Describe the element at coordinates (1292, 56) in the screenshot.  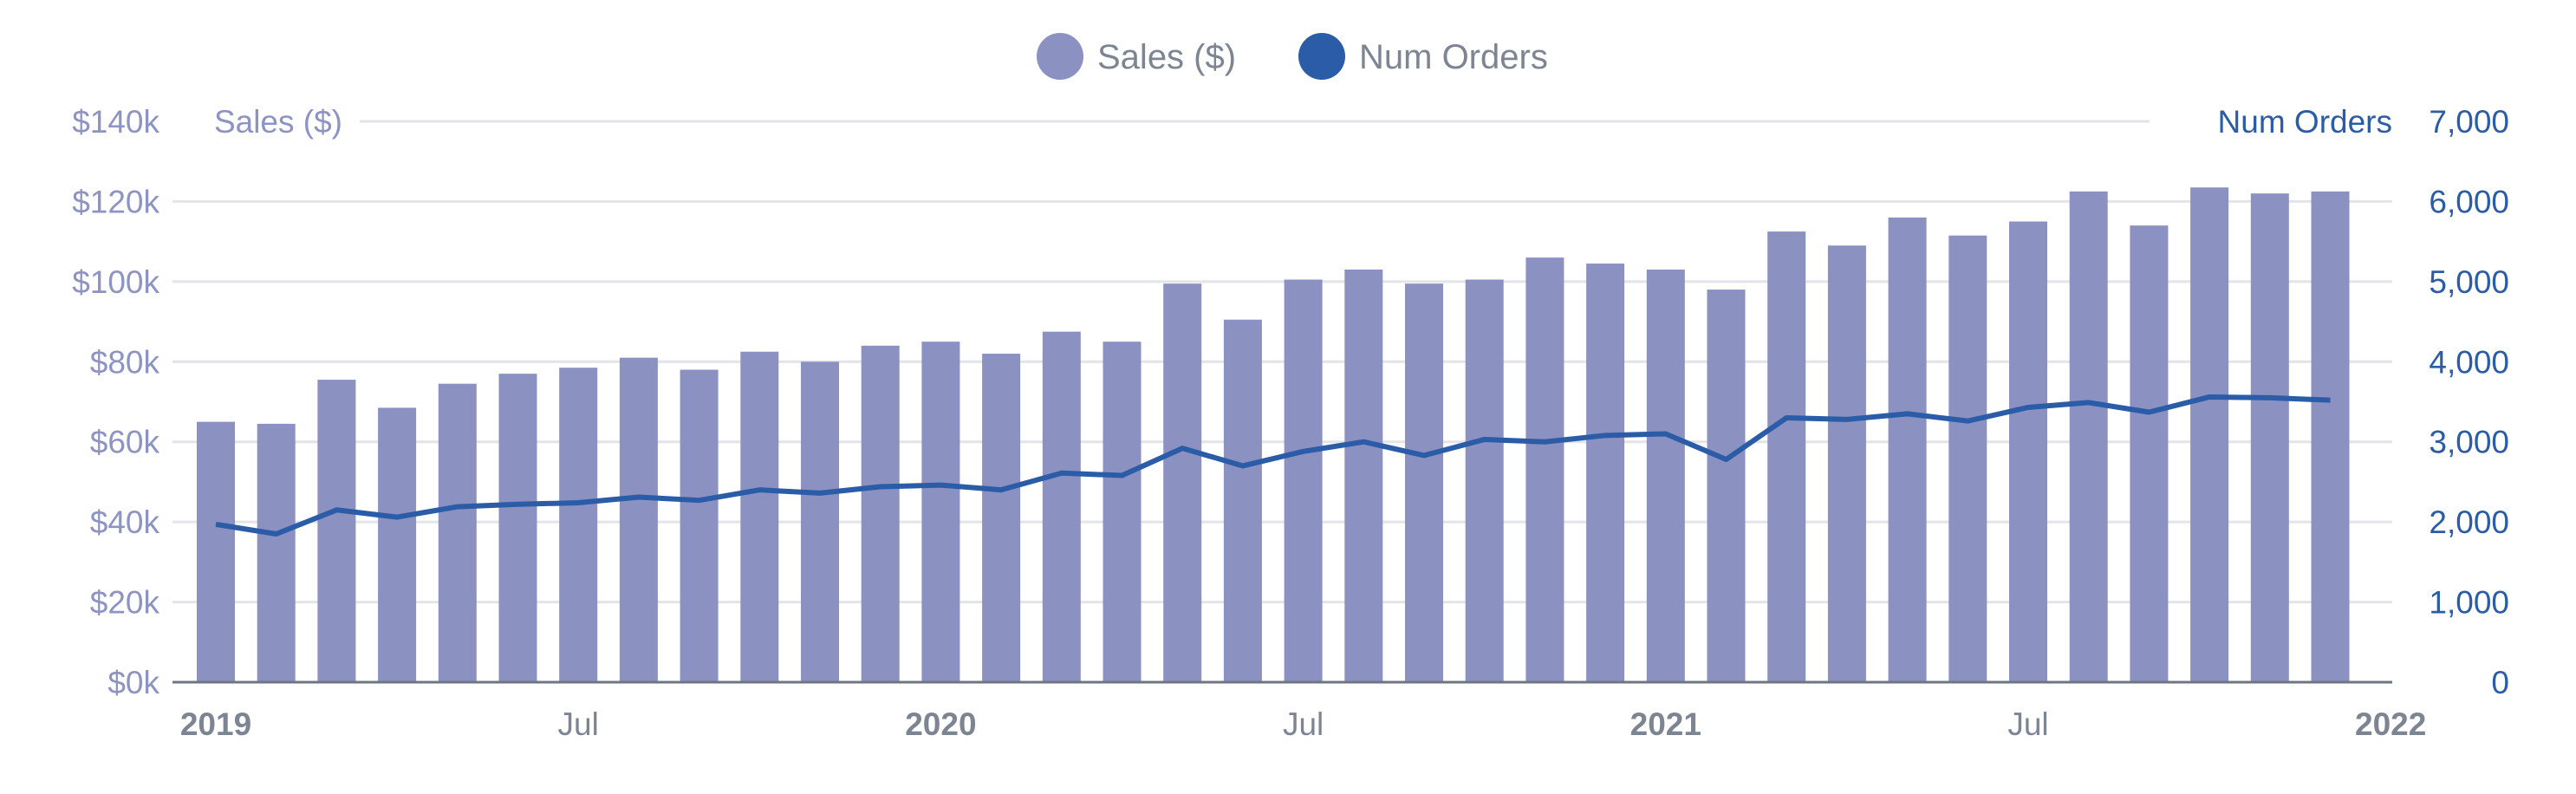
I see `legend: Sales ($) Num Orders` at that location.